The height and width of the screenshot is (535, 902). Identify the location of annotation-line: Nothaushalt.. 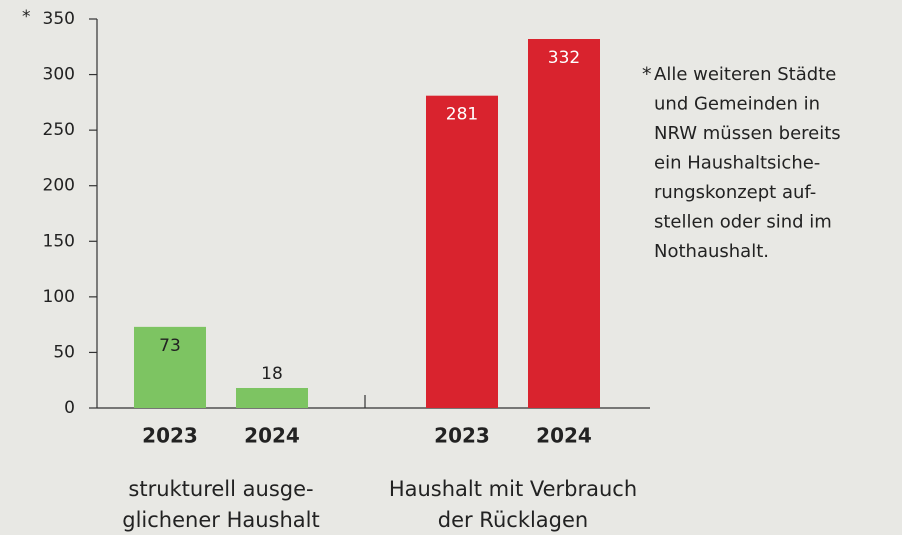
(711, 251).